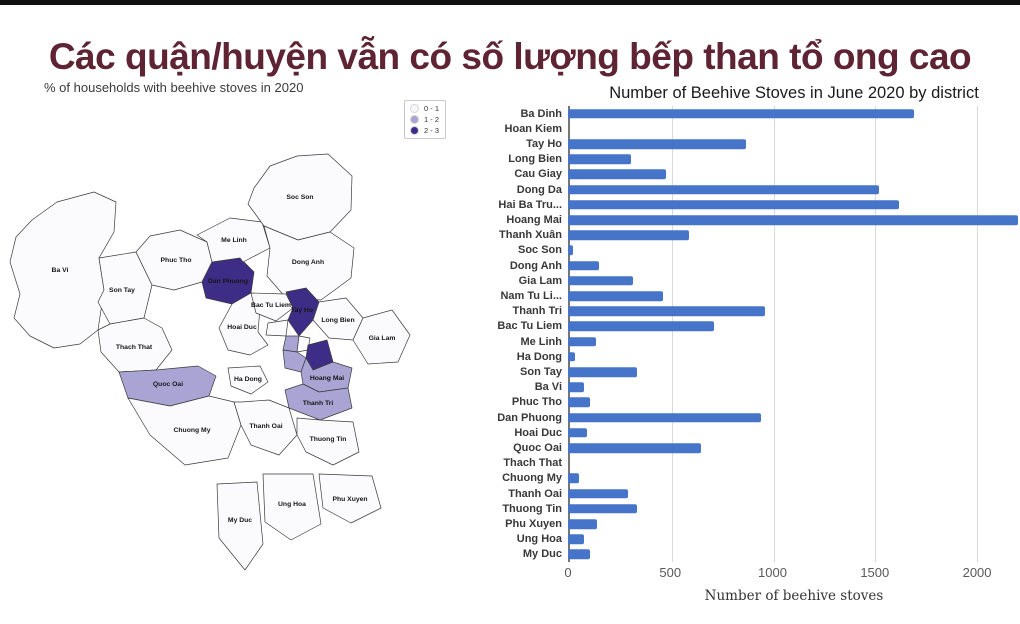  Describe the element at coordinates (756, 280) in the screenshot. I see `bar-row: Gia Lam` at that location.